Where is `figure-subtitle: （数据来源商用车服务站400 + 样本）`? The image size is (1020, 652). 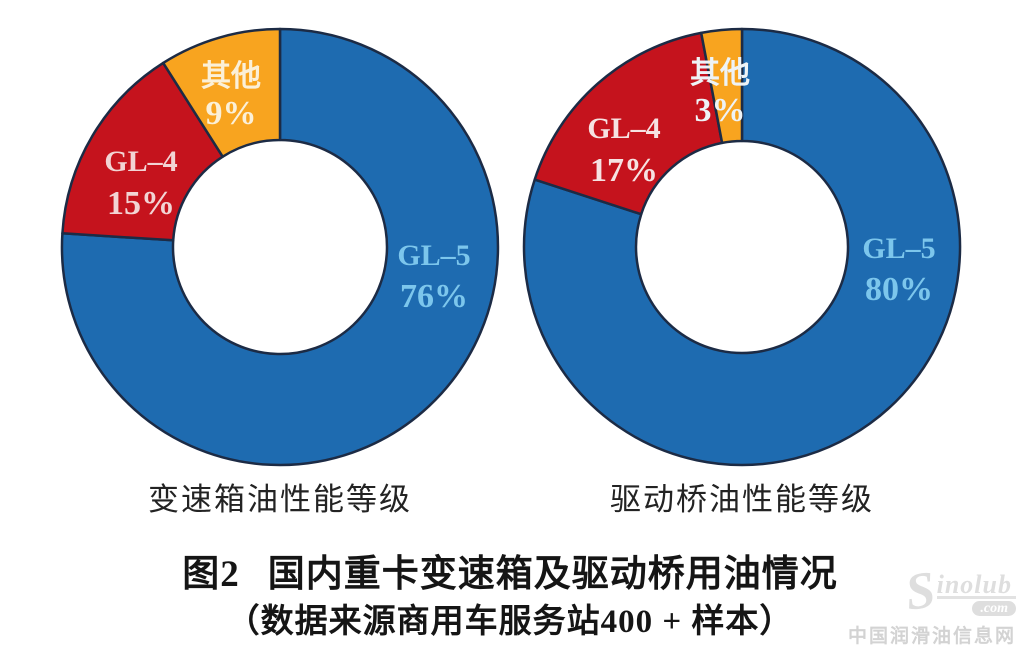 figure-subtitle: （数据来源商用车服务站400 + 样本） is located at coordinates (510, 622).